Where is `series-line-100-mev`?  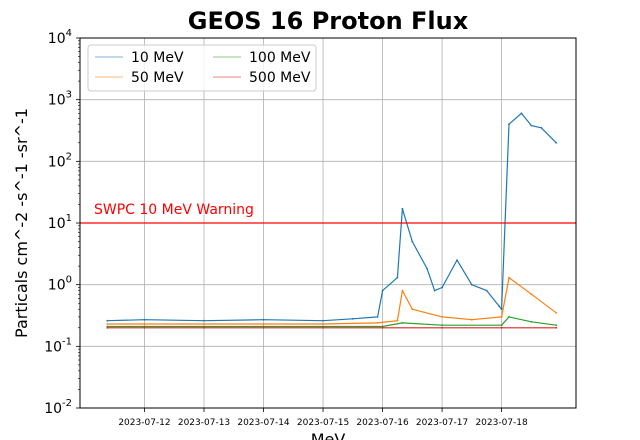 series-line-100-mev is located at coordinates (332, 322).